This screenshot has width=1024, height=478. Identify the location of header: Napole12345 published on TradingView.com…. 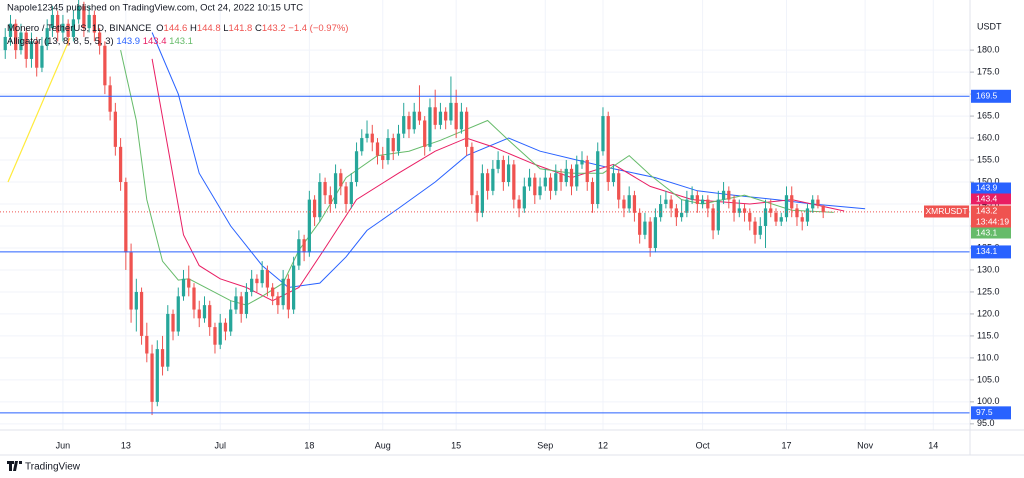
(155, 8).